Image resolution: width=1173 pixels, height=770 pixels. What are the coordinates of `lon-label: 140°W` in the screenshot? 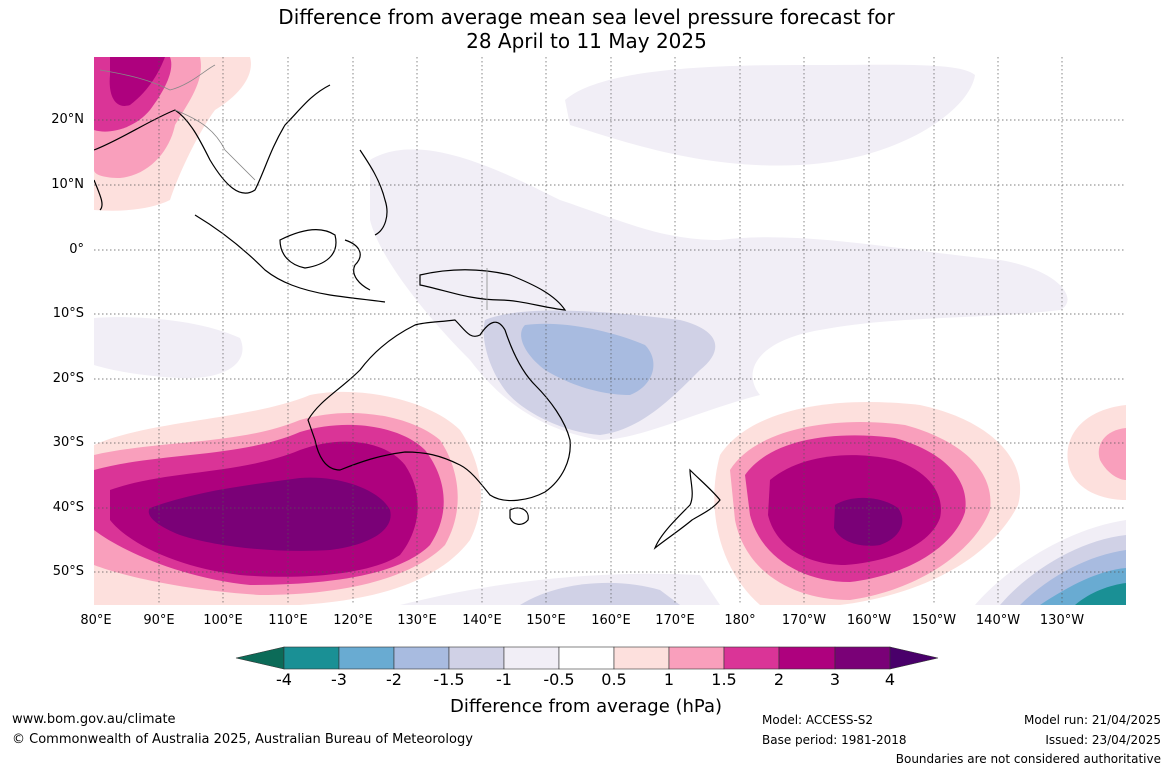 It's located at (998, 620).